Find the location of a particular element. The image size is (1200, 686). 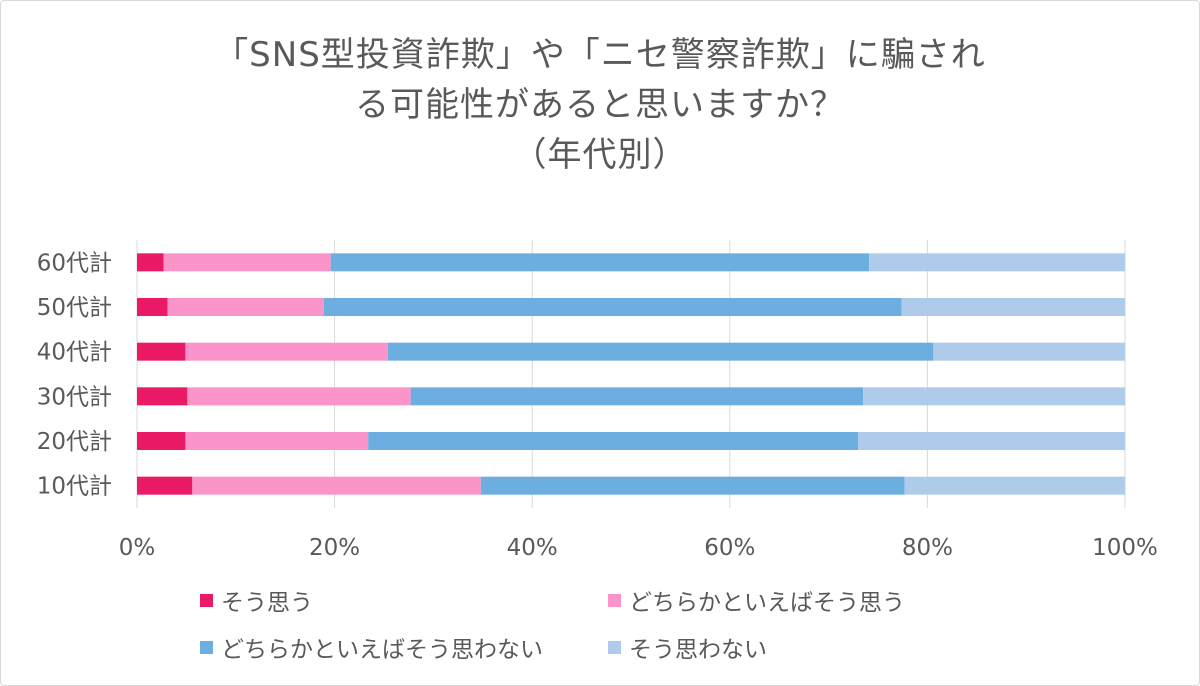

legend-label-agree: そう思う is located at coordinates (267, 603).